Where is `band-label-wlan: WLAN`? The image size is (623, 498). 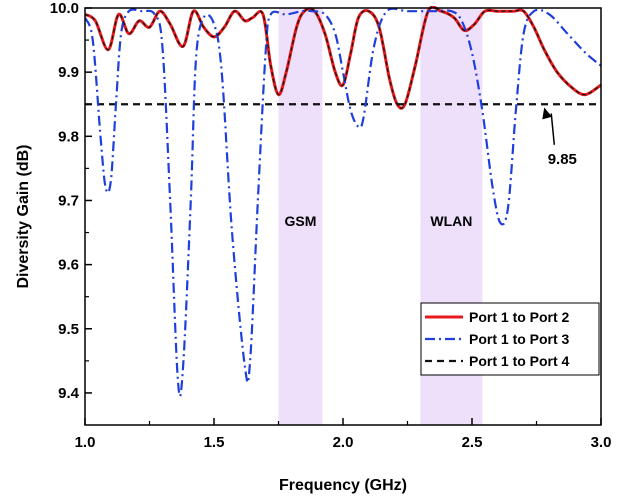 band-label-wlan: WLAN is located at coordinates (451, 221).